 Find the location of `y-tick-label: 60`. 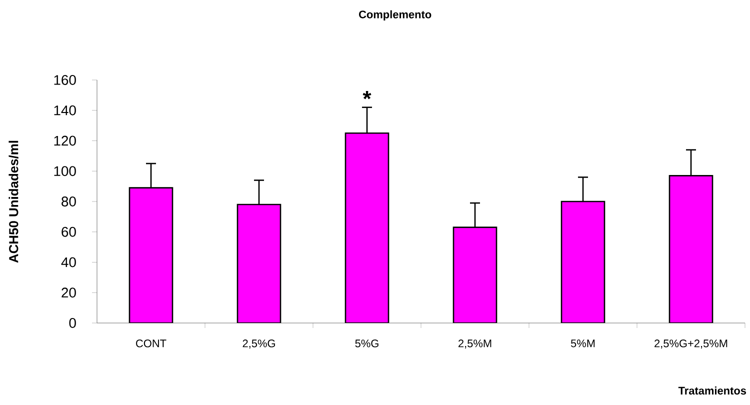

y-tick-label: 60 is located at coordinates (69, 231).